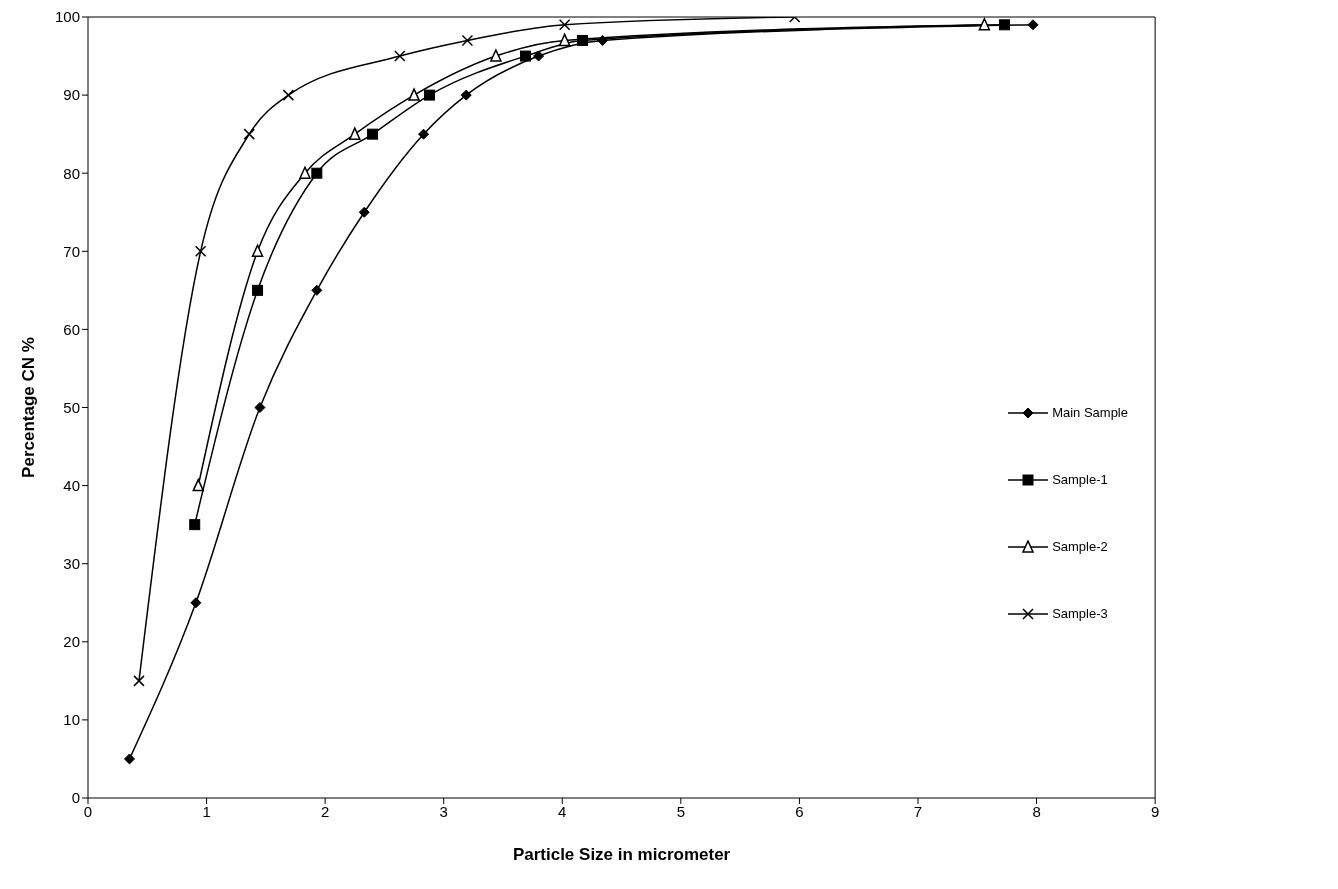  What do you see at coordinates (29, 407) in the screenshot?
I see `y-axis-title: Percentage CN %` at bounding box center [29, 407].